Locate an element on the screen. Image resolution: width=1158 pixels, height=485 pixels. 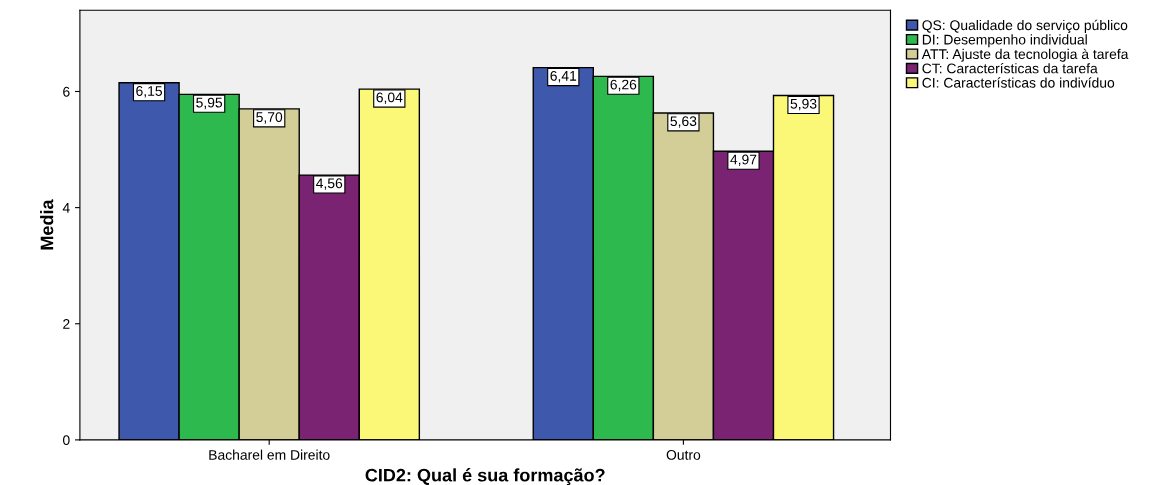
y-axis-title: Media is located at coordinates (47, 224).